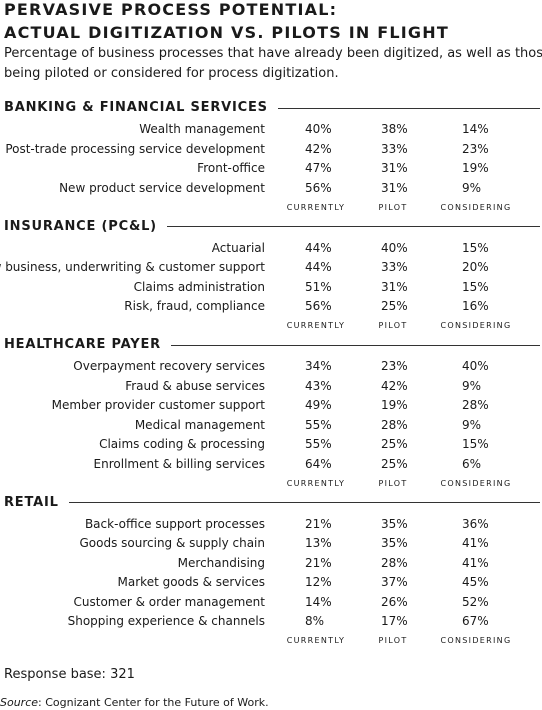 The image size is (542, 710). I want to click on row-label: Wealth management, so click(202, 129).